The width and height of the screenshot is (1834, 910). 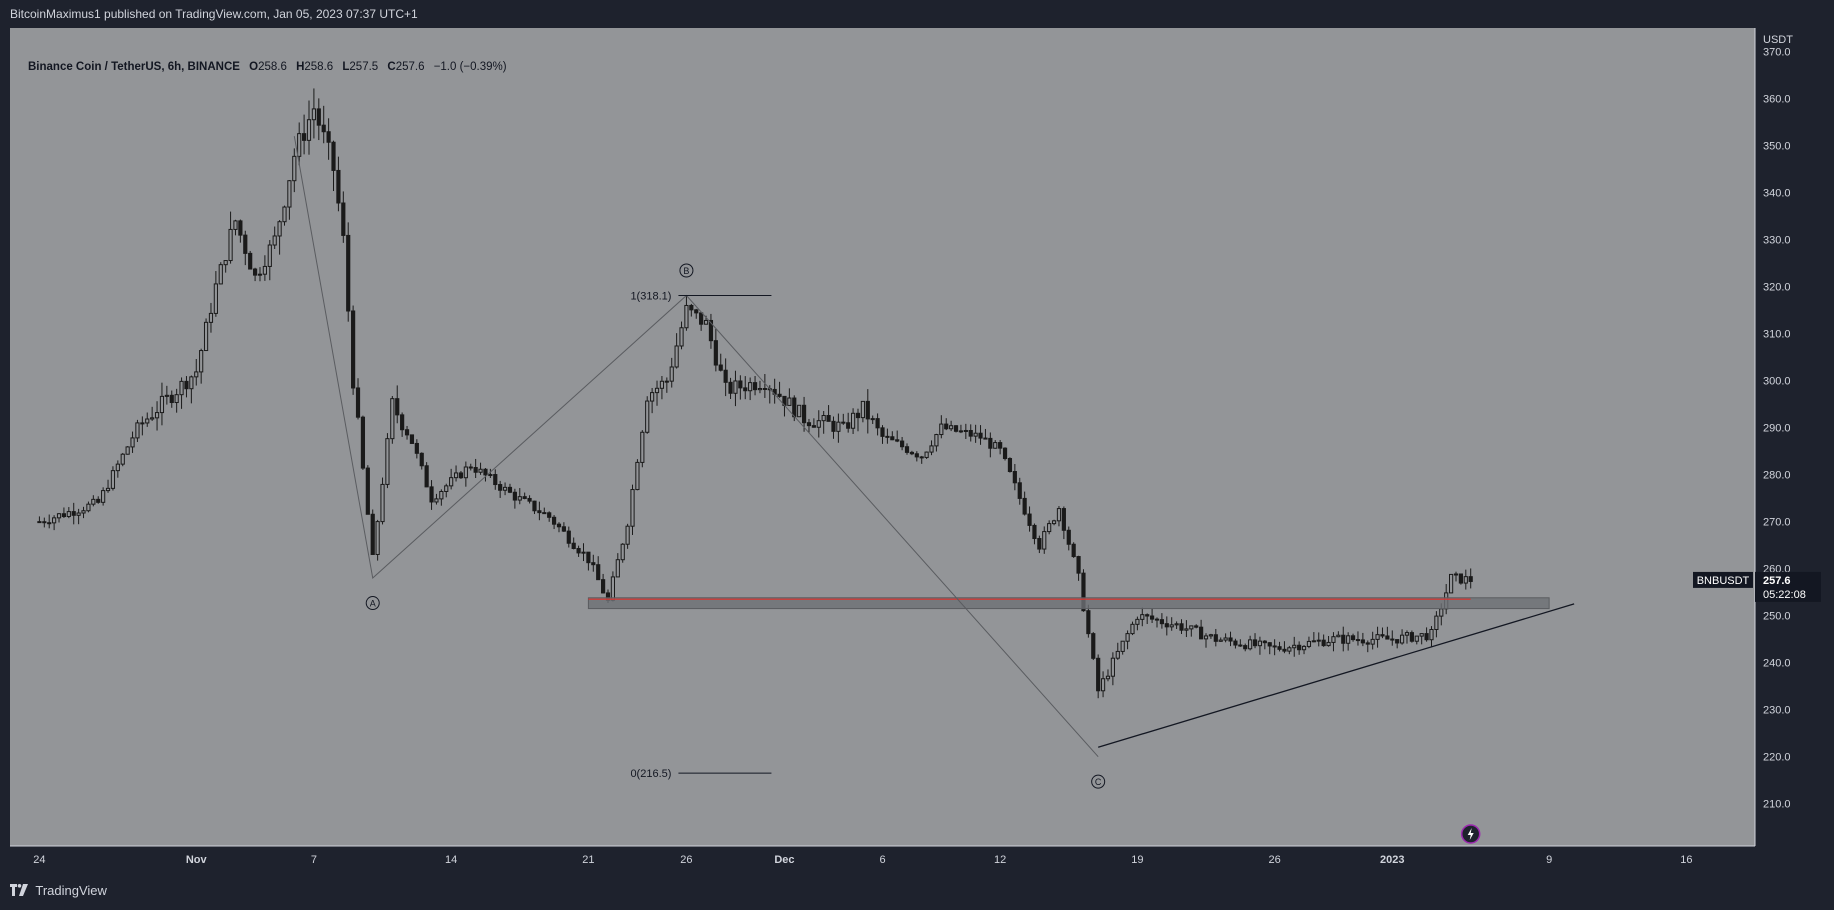 What do you see at coordinates (1777, 100) in the screenshot?
I see `y-tick-label: 360.0` at bounding box center [1777, 100].